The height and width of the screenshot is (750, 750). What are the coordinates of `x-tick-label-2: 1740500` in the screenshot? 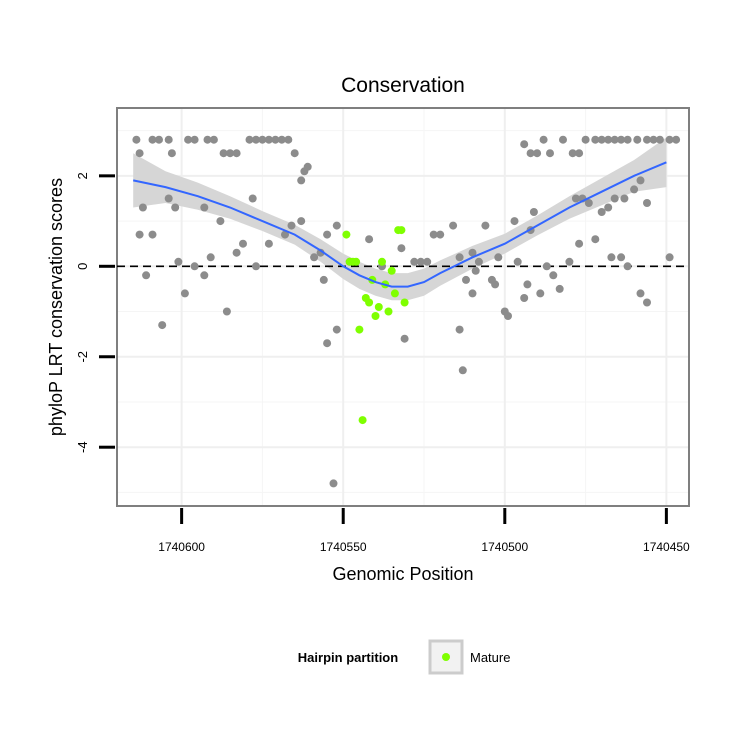 It's located at (504, 547).